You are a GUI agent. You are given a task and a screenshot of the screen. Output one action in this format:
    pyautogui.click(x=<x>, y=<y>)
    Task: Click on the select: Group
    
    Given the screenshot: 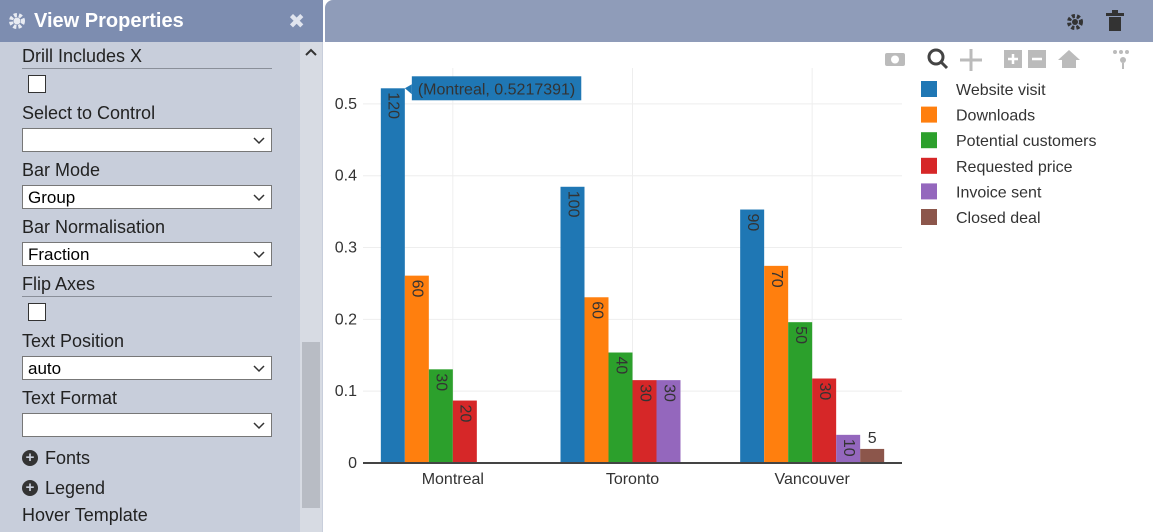 What is the action you would take?
    pyautogui.click(x=147, y=197)
    